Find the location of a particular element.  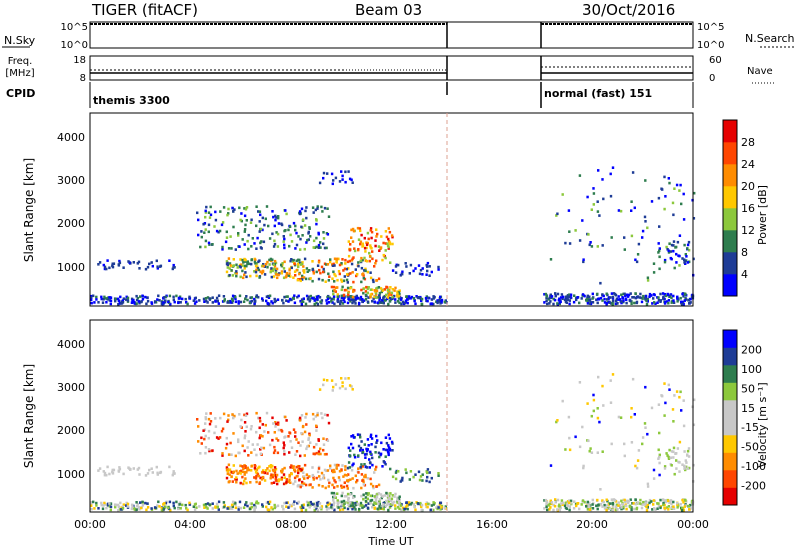

nsky-label: N.Sky is located at coordinates (20, 40).